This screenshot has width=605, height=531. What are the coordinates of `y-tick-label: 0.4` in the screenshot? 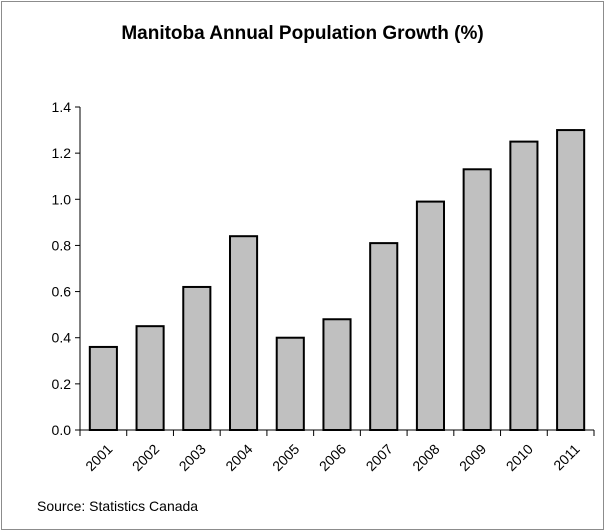 It's located at (62, 338).